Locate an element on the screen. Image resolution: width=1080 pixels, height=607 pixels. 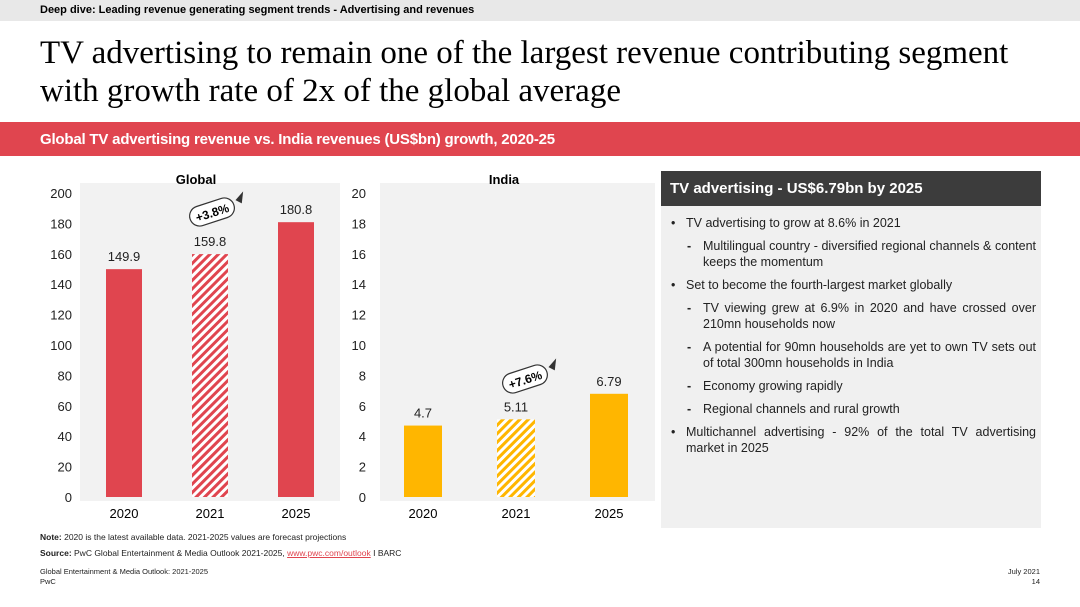
bar-value-label: 180.8 is located at coordinates (296, 209).